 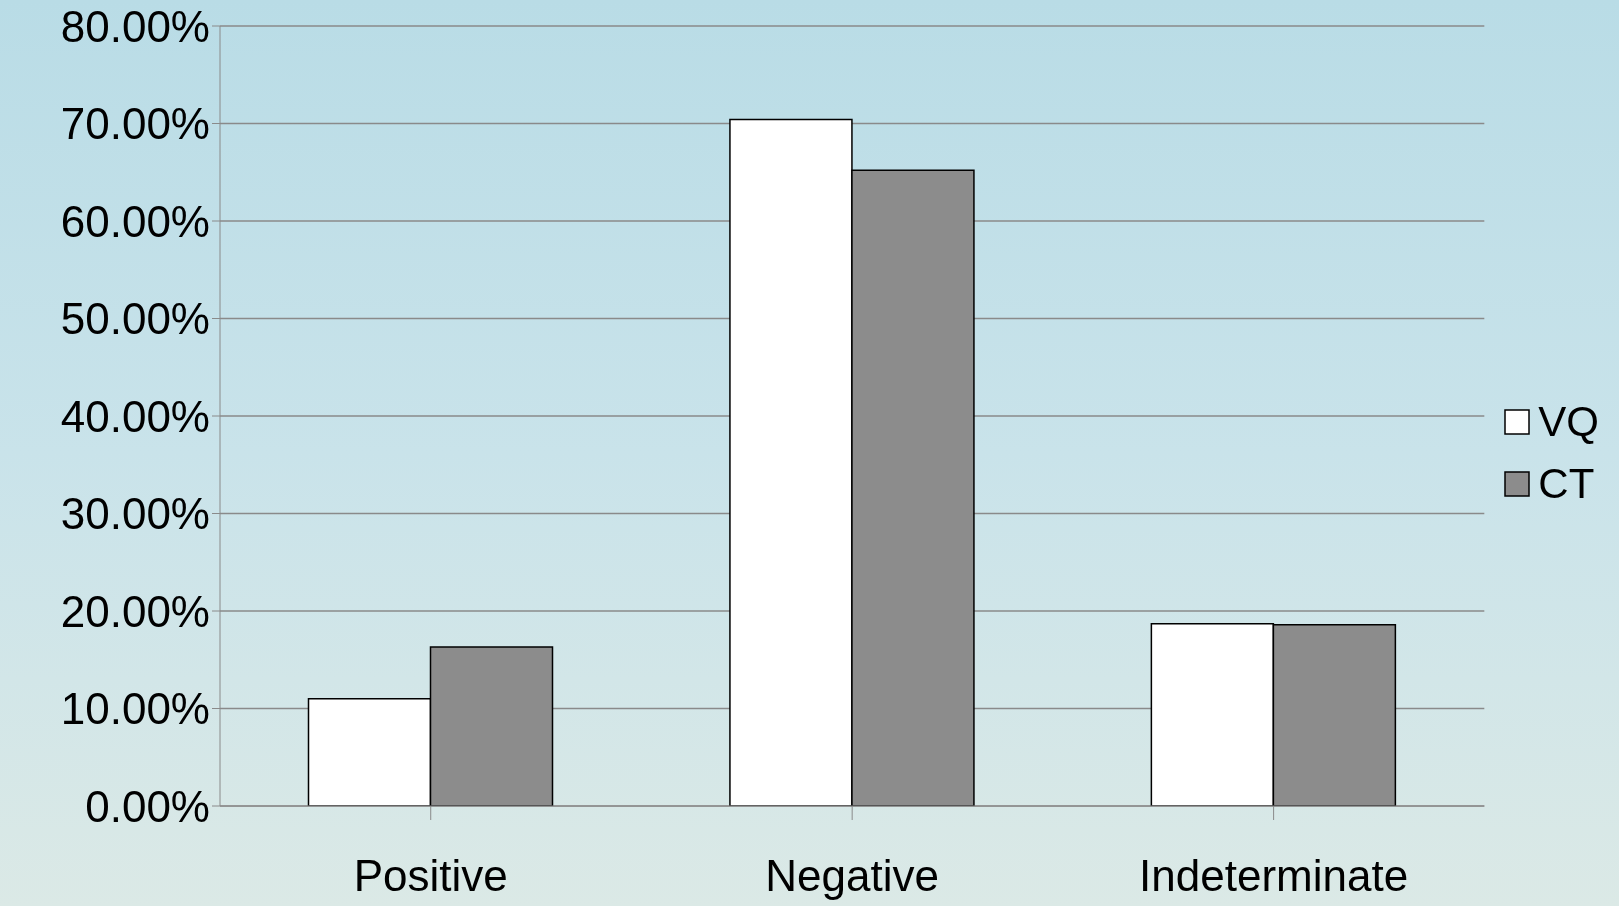 I want to click on y-tick-label: 20.00%, so click(x=135, y=611).